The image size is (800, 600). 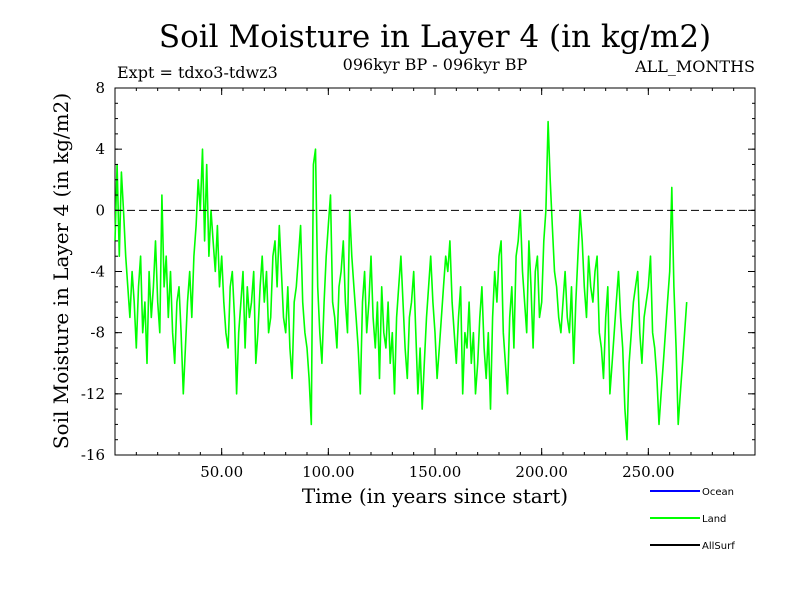 I want to click on x-tick-label: 150.00, so click(x=435, y=472).